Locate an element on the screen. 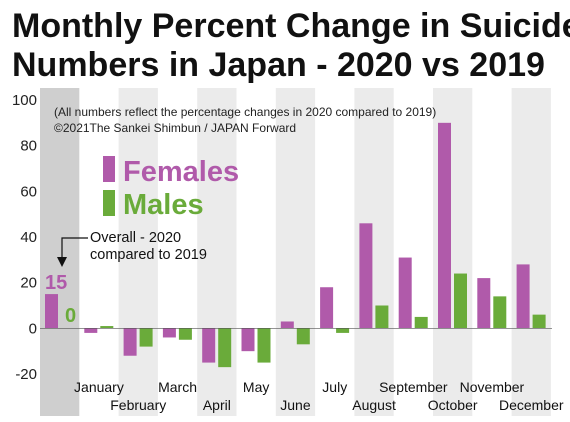 This screenshot has height=422, width=570. x-tick-label-june: June is located at coordinates (295, 405).